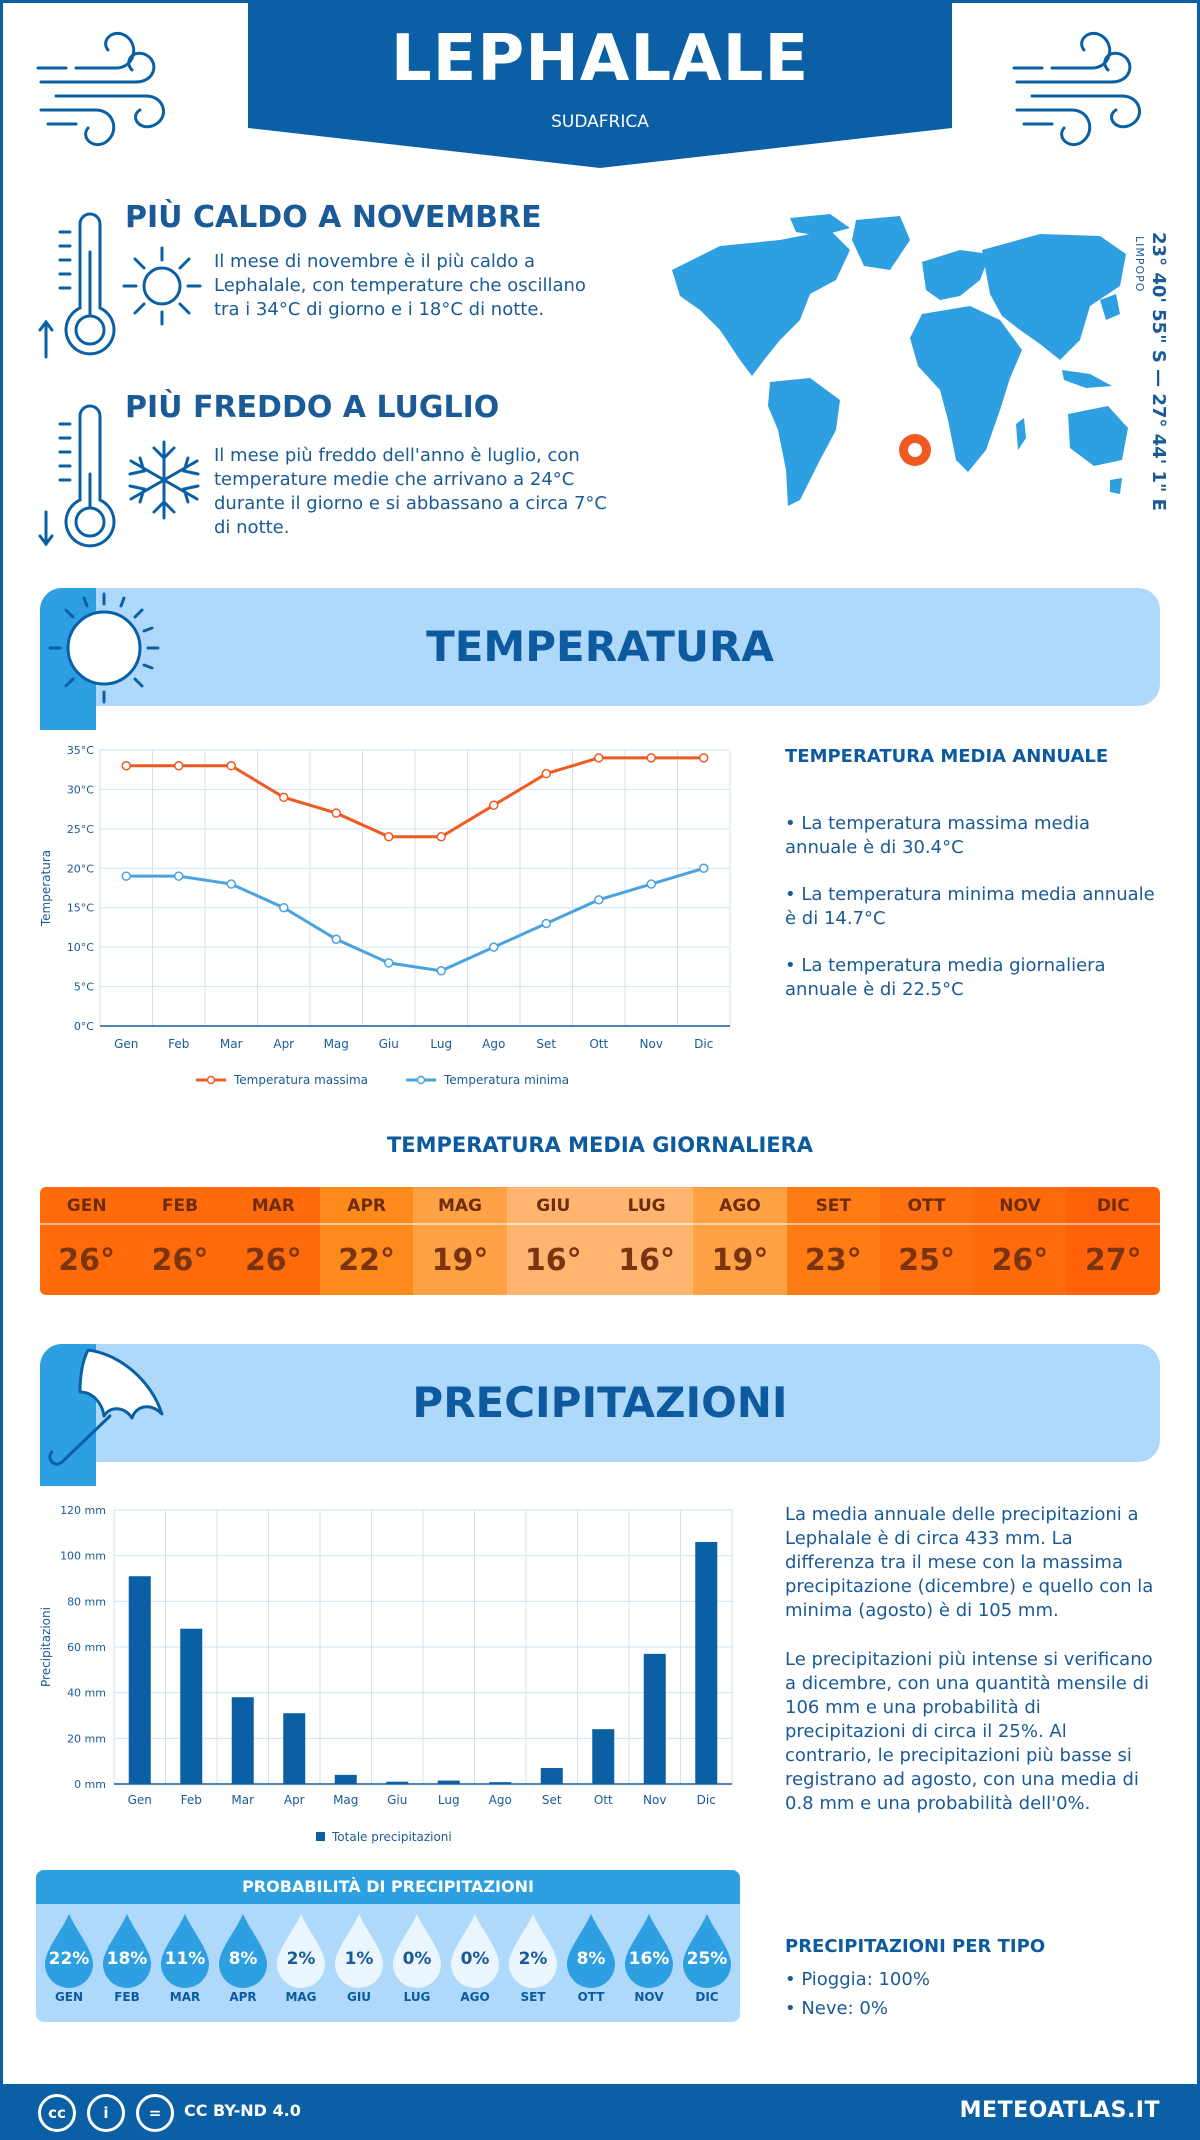  Describe the element at coordinates (1020, 1206) in the screenshot. I see `daily-month-label: NOV` at that location.